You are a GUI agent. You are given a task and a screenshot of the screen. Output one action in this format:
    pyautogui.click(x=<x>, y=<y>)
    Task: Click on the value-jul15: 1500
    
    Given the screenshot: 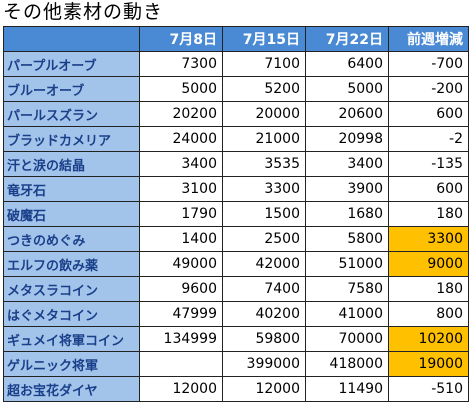 What is the action you would take?
    pyautogui.click(x=264, y=214)
    